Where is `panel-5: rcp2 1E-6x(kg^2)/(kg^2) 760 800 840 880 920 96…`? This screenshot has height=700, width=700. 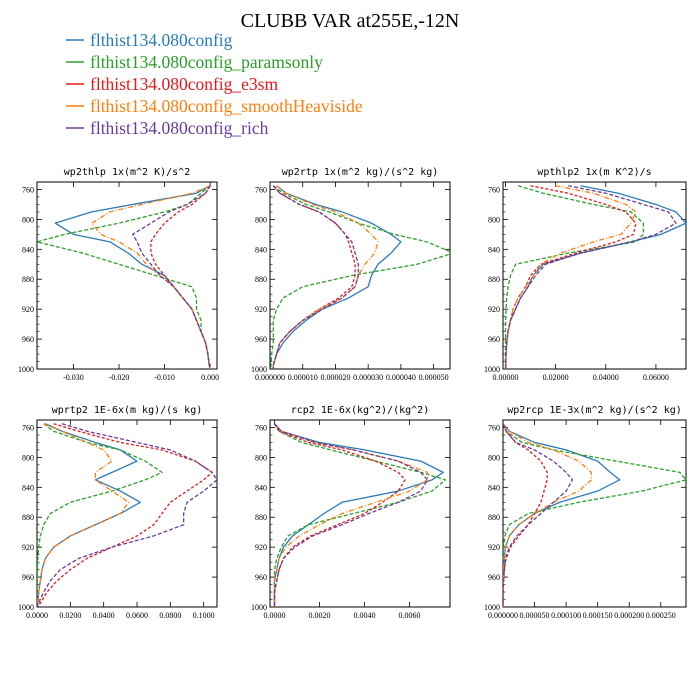 panel-5: rcp2 1E-6x(kg^2)/(kg^2) 760 800 840 880 920 96… is located at coordinates (351, 512).